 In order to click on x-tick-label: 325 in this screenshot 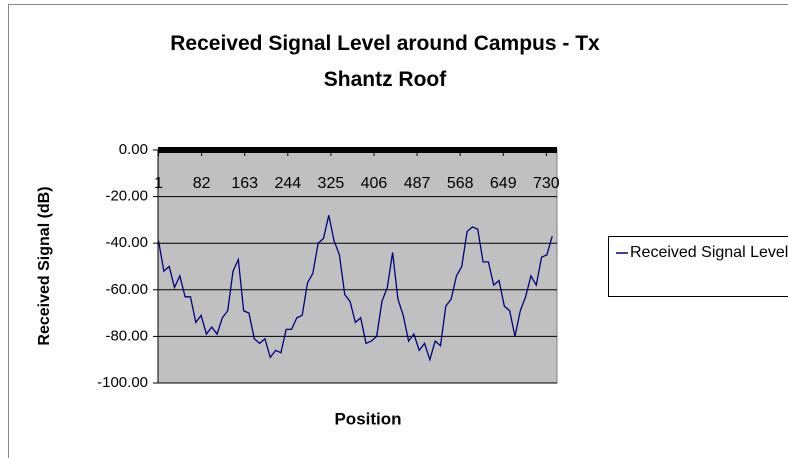, I will do `click(331, 183)`.